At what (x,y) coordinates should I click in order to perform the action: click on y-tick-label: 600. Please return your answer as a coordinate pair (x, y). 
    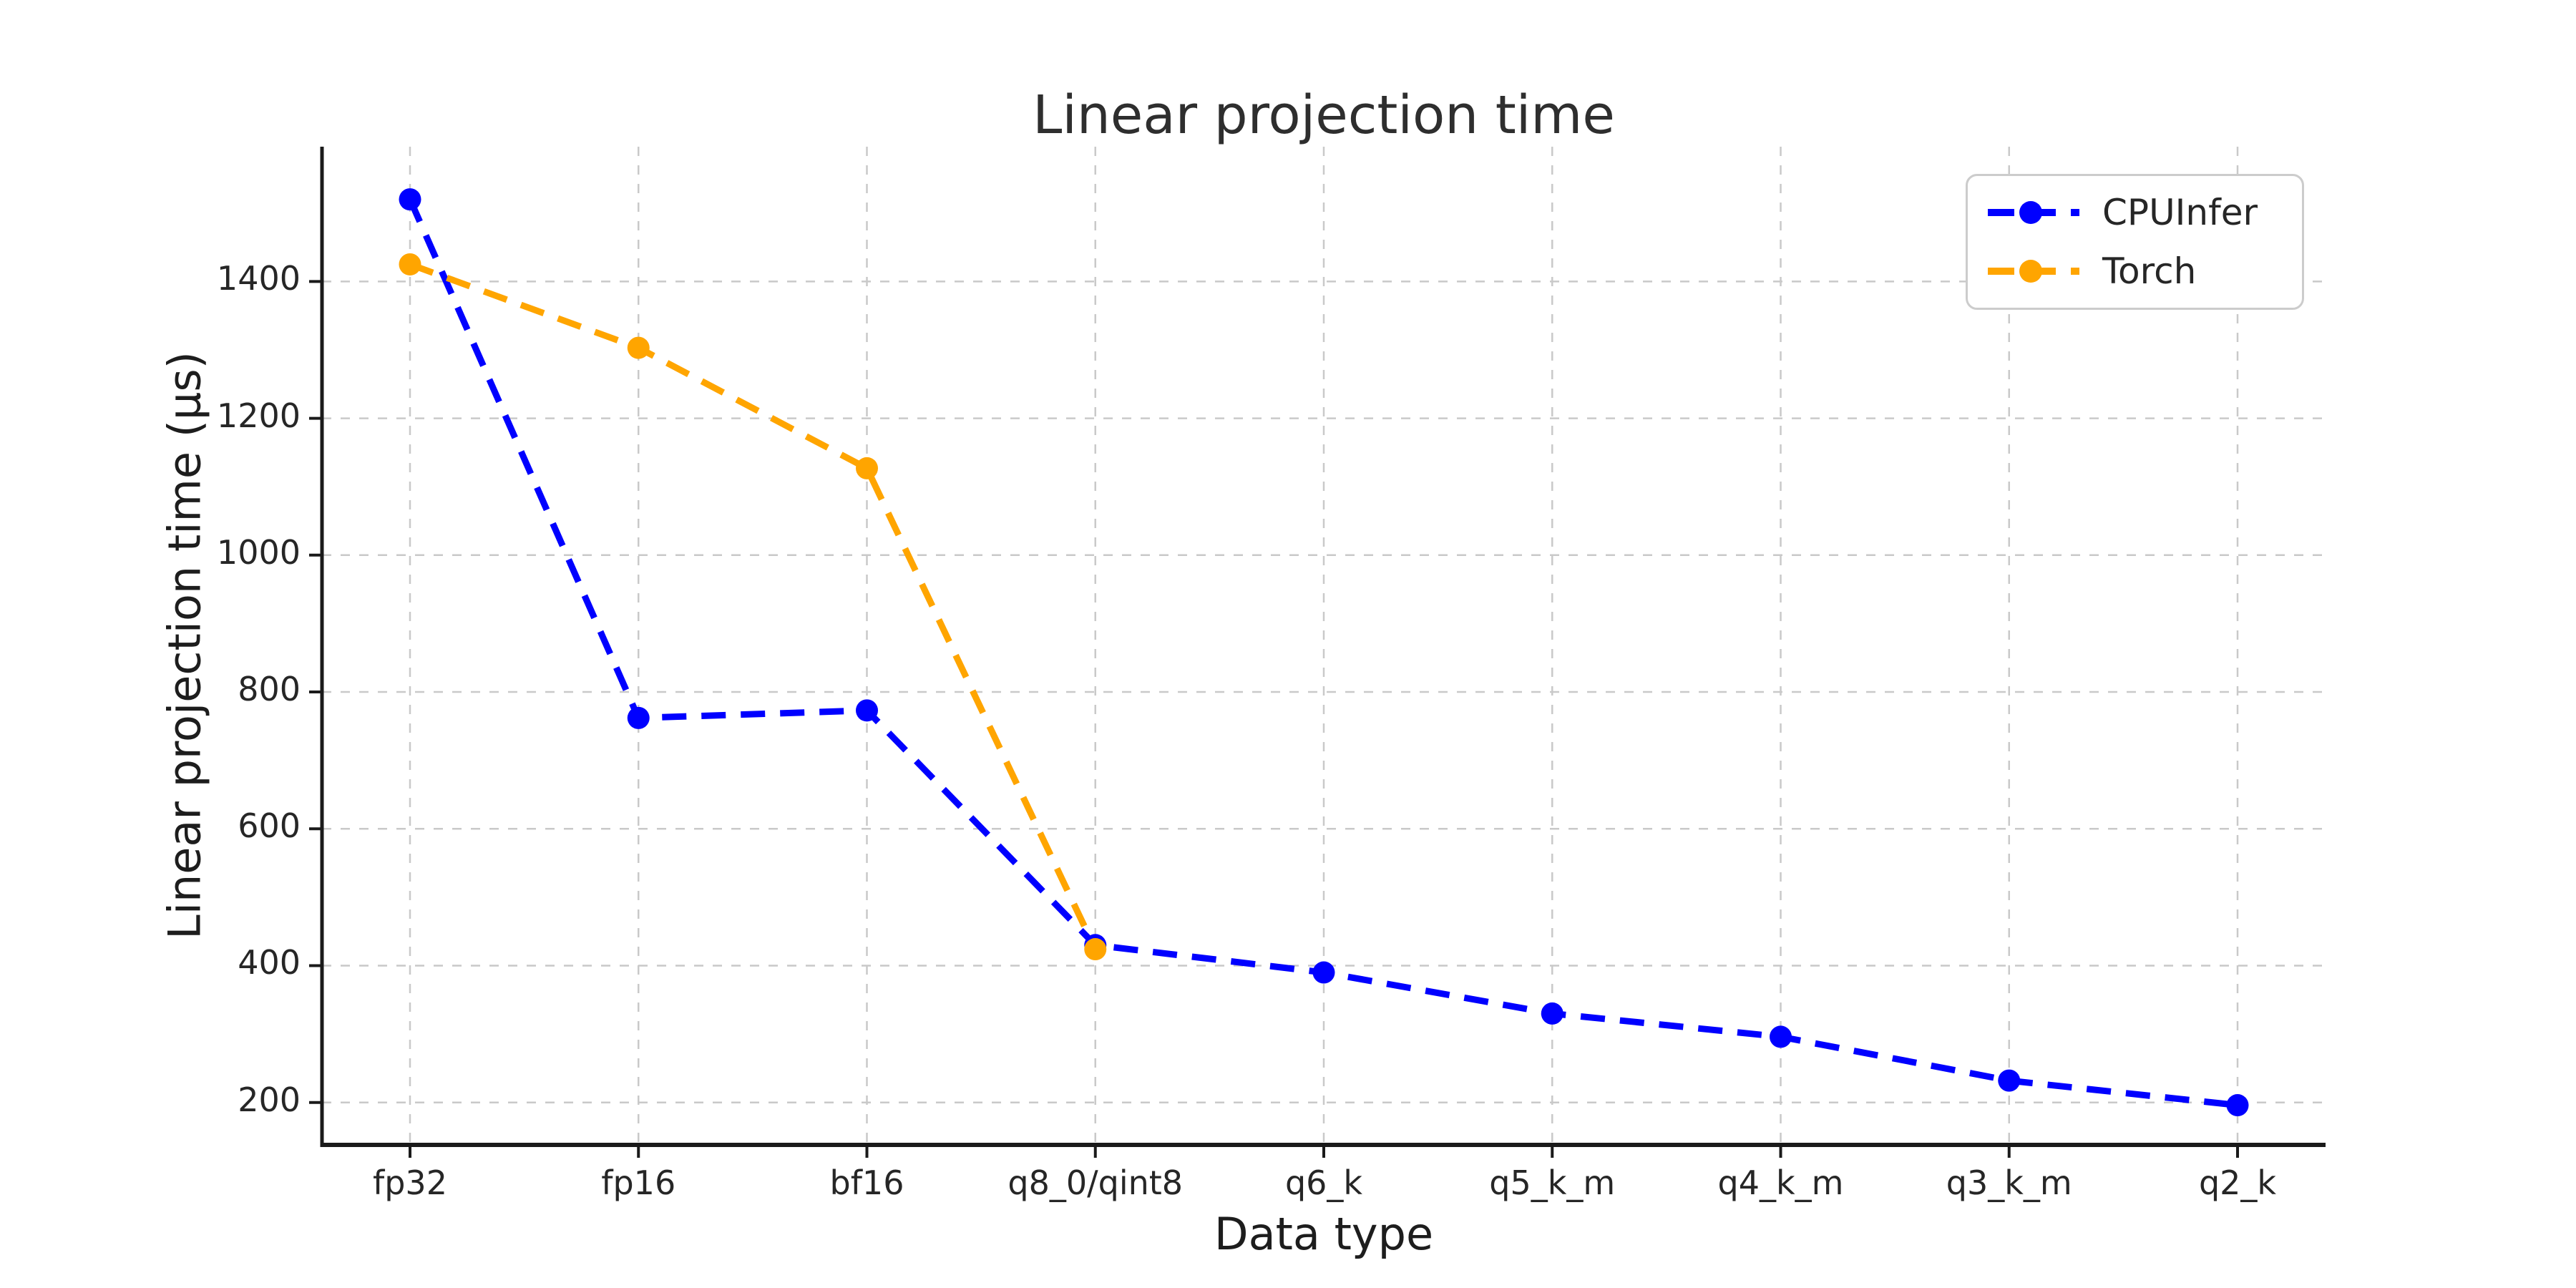
    Looking at the image, I should click on (269, 826).